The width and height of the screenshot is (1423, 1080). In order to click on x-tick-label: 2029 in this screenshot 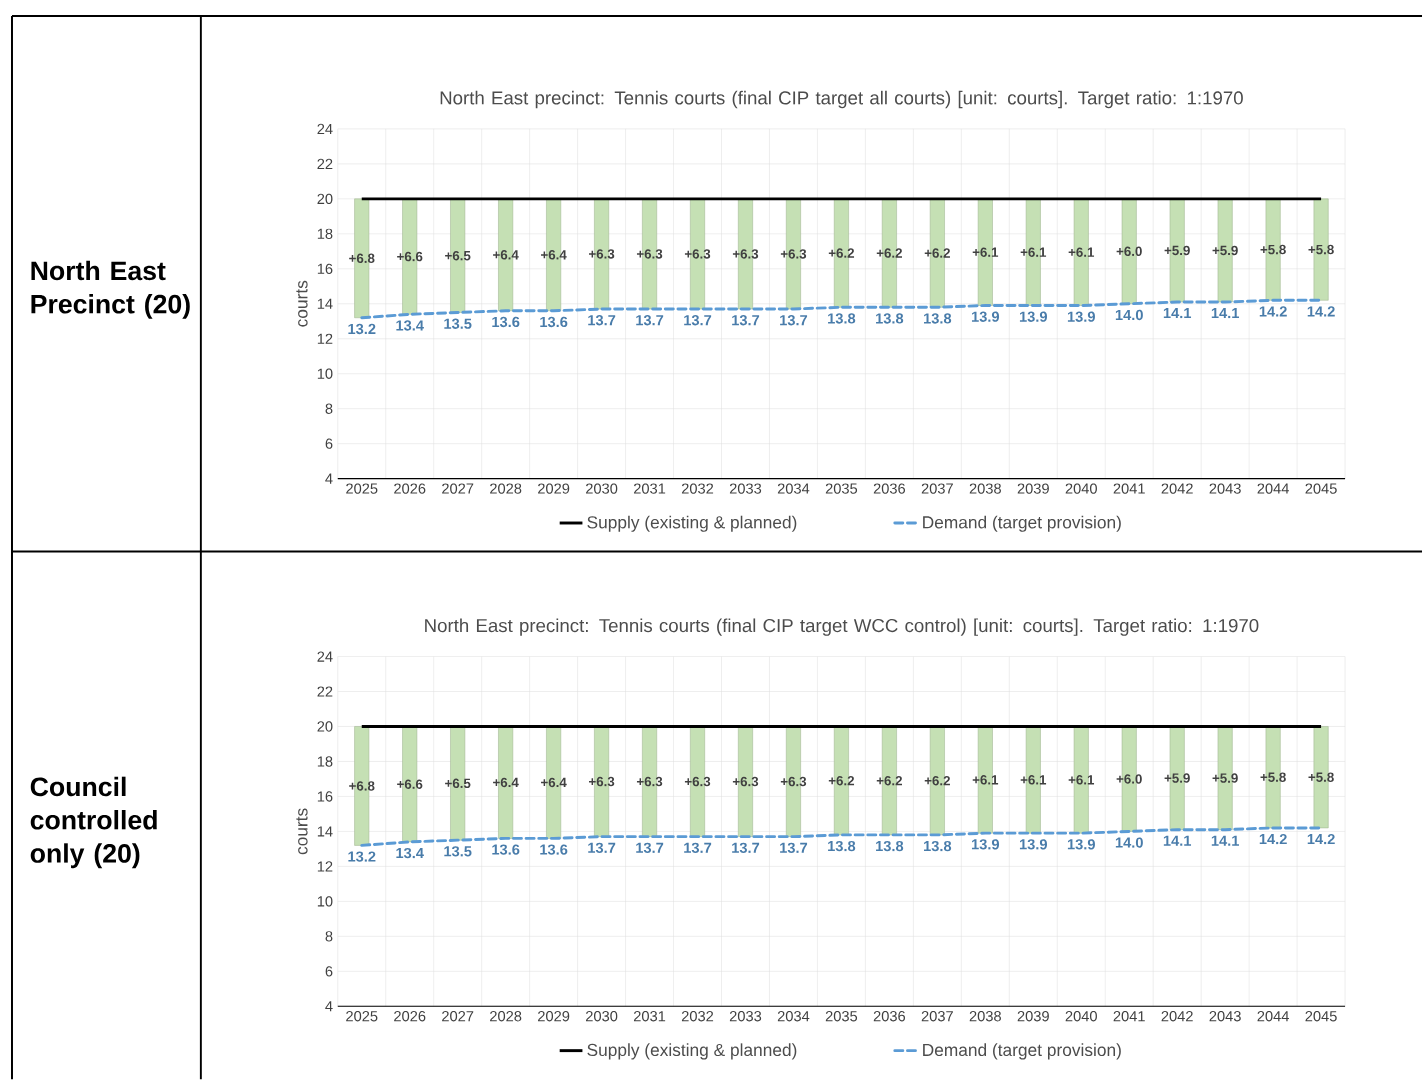, I will do `click(554, 1016)`.